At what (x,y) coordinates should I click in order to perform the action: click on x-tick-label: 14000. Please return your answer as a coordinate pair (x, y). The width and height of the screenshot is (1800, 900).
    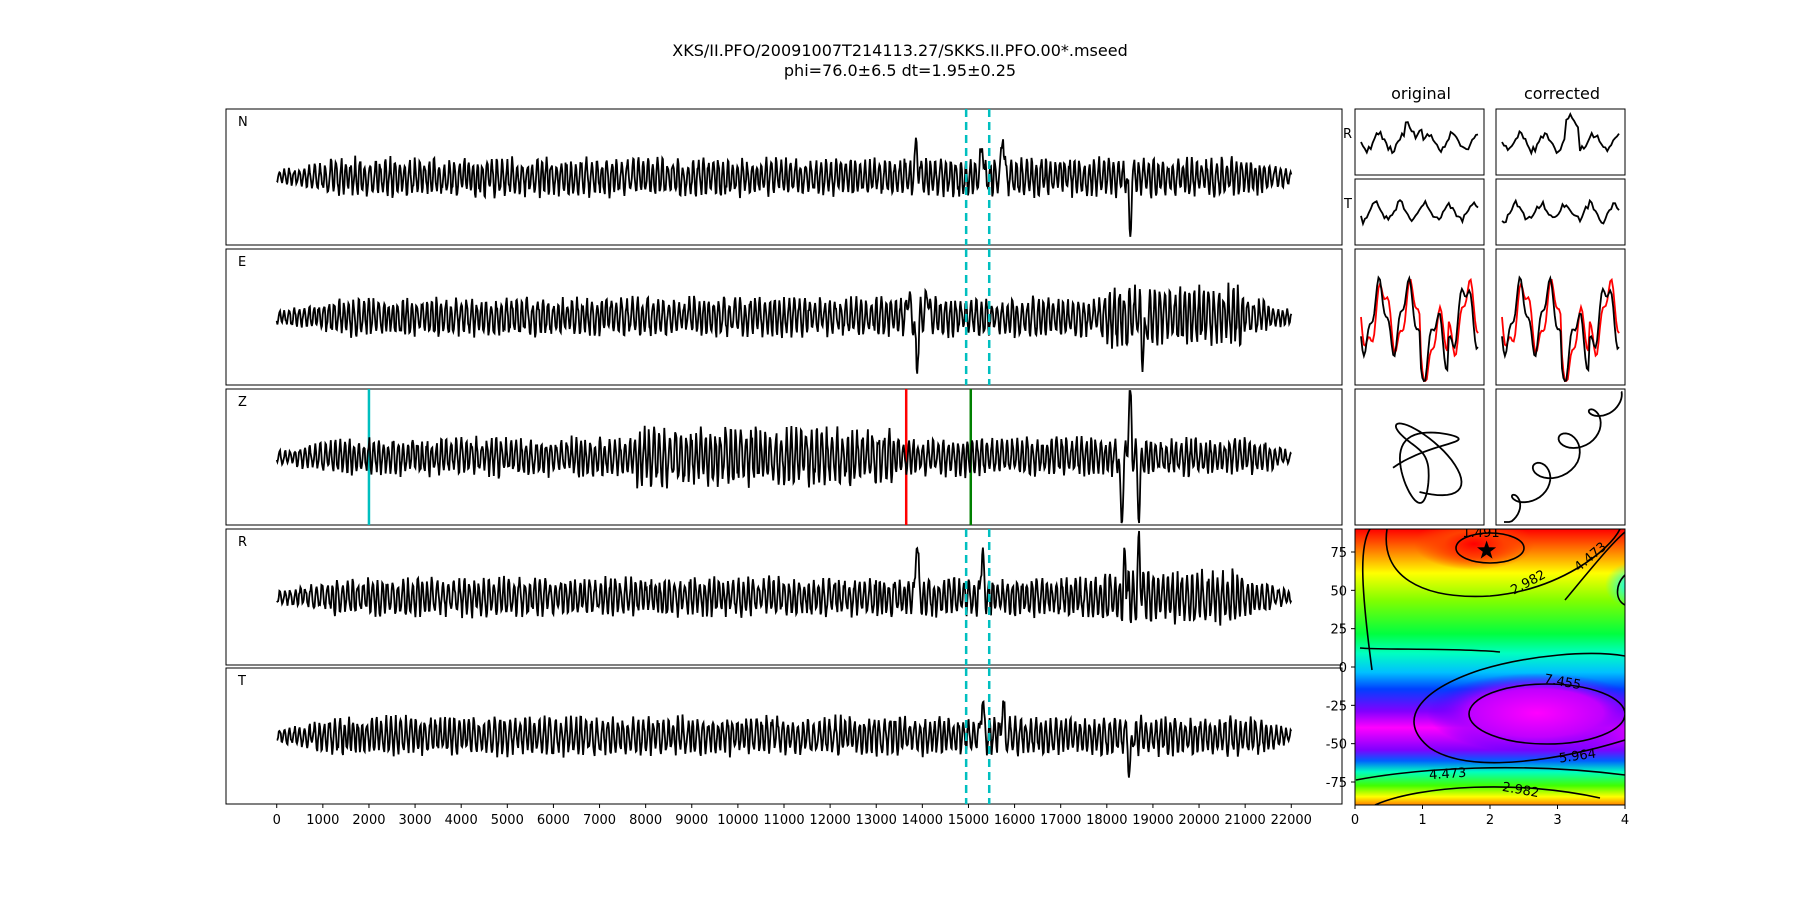
    Looking at the image, I should click on (922, 820).